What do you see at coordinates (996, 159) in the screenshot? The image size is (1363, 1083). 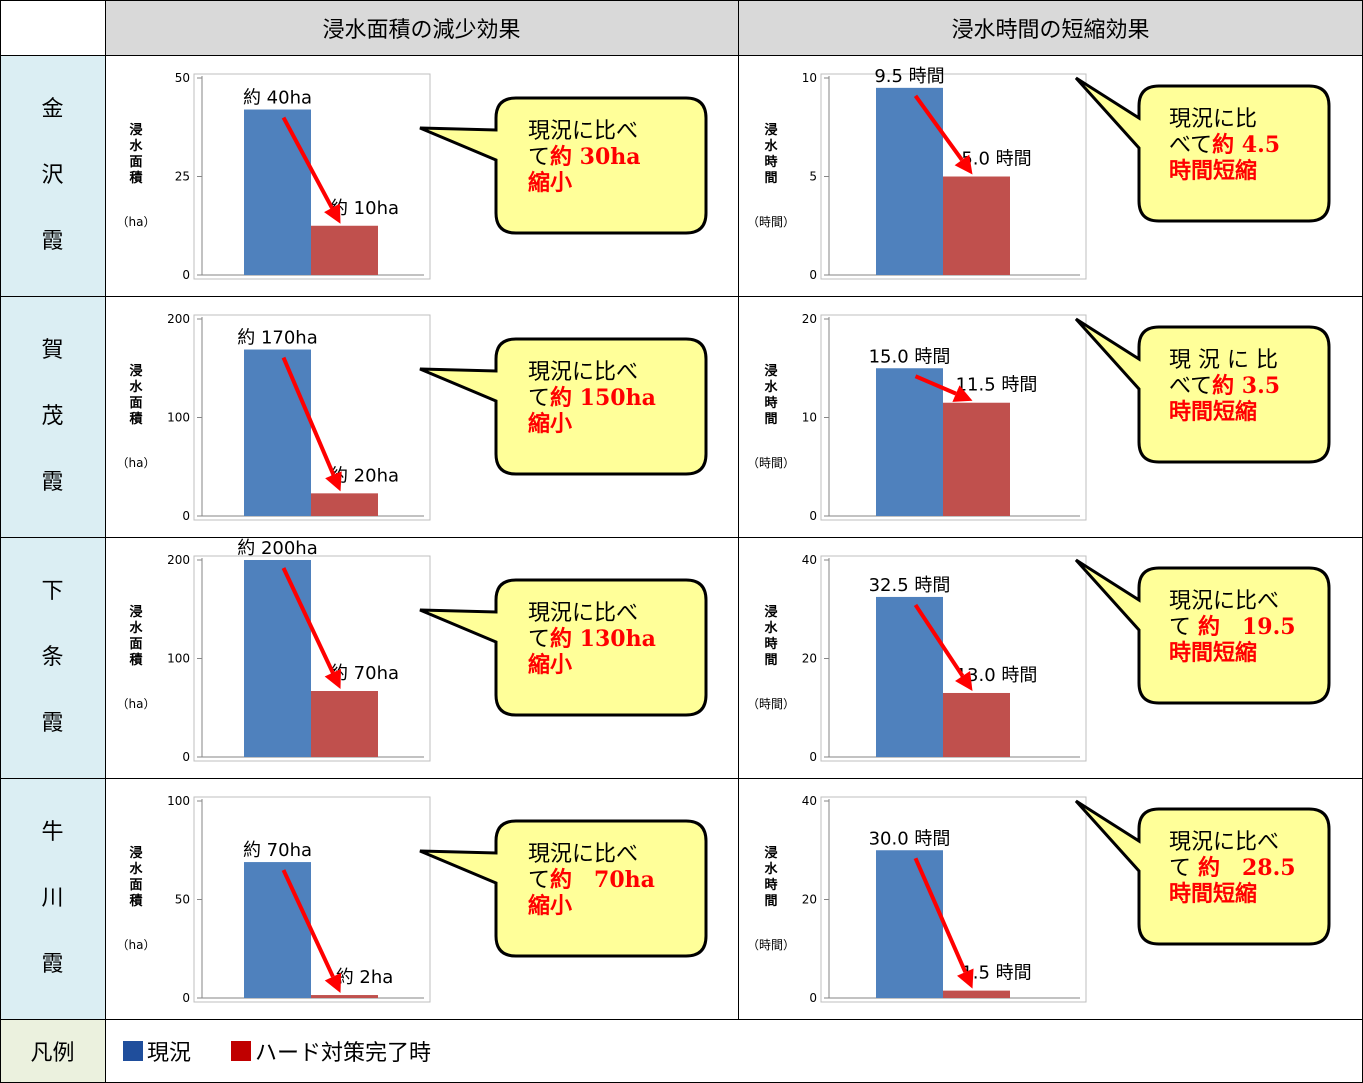 I see `value-label-after: 5.0 時間` at bounding box center [996, 159].